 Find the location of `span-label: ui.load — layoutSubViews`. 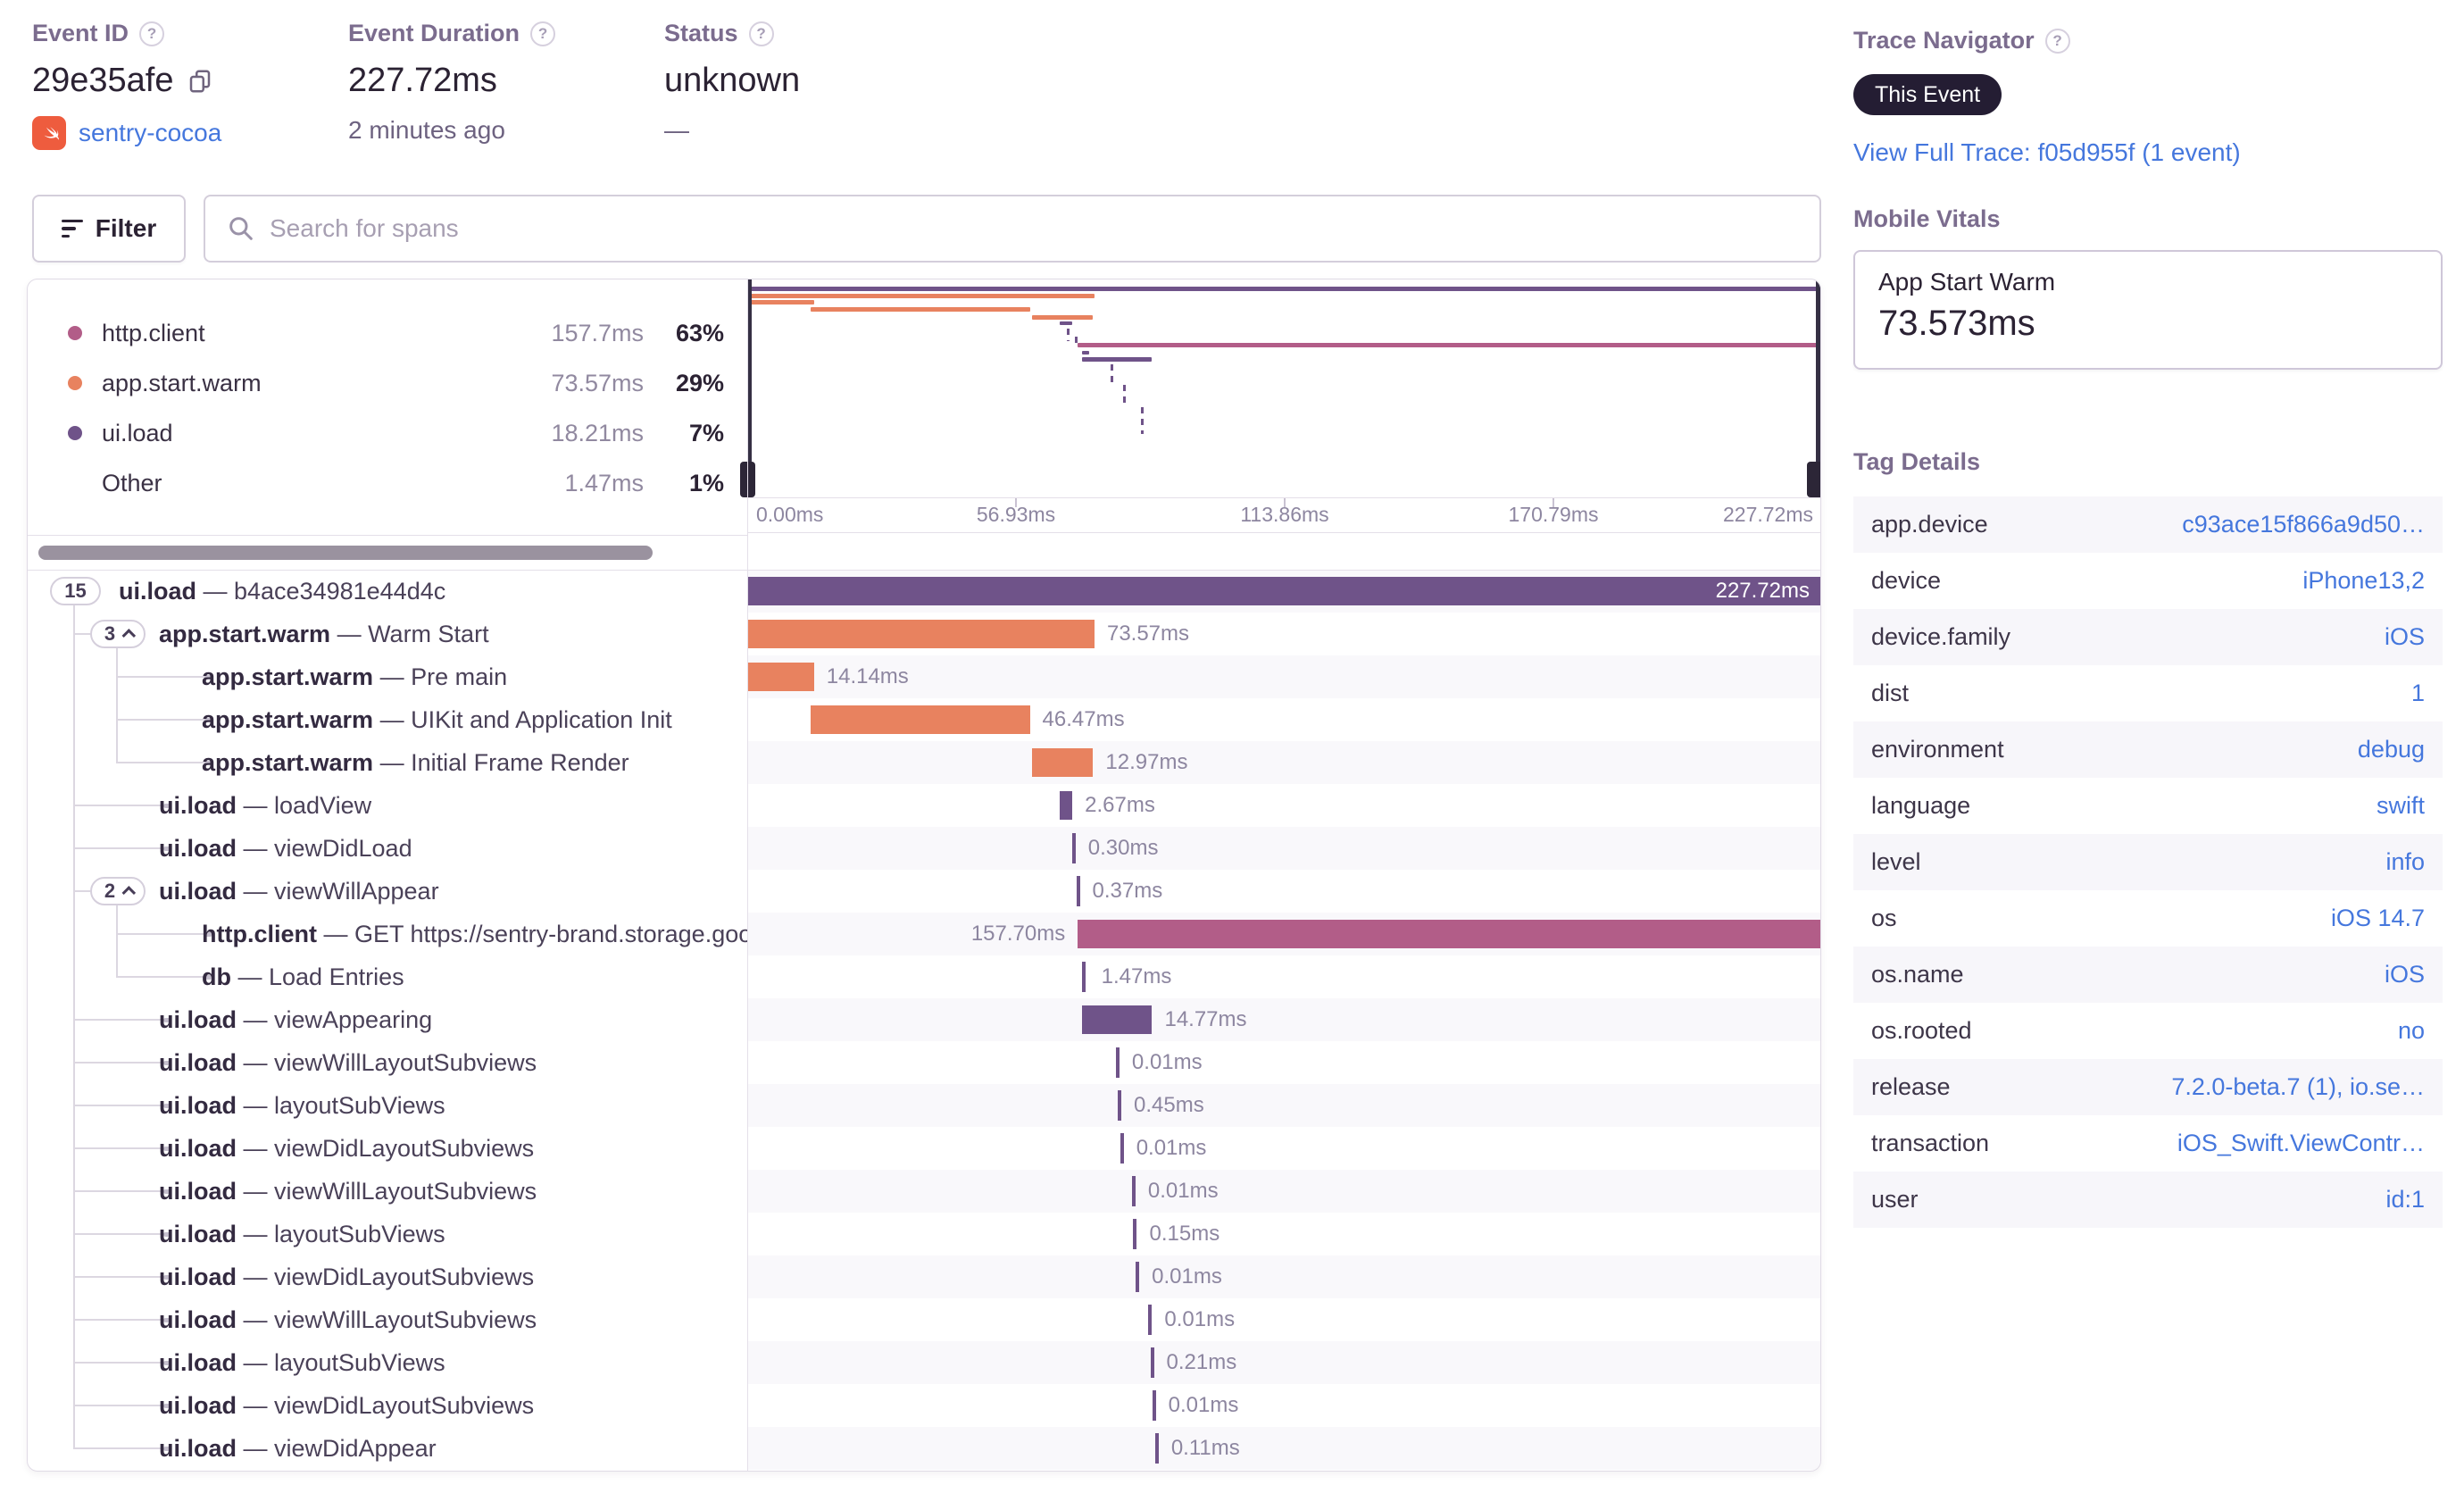

span-label: ui.load — layoutSubViews is located at coordinates (302, 1362).